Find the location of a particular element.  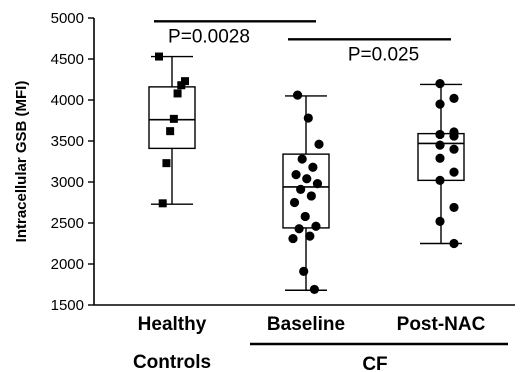

box-group-baseline is located at coordinates (306, 193).